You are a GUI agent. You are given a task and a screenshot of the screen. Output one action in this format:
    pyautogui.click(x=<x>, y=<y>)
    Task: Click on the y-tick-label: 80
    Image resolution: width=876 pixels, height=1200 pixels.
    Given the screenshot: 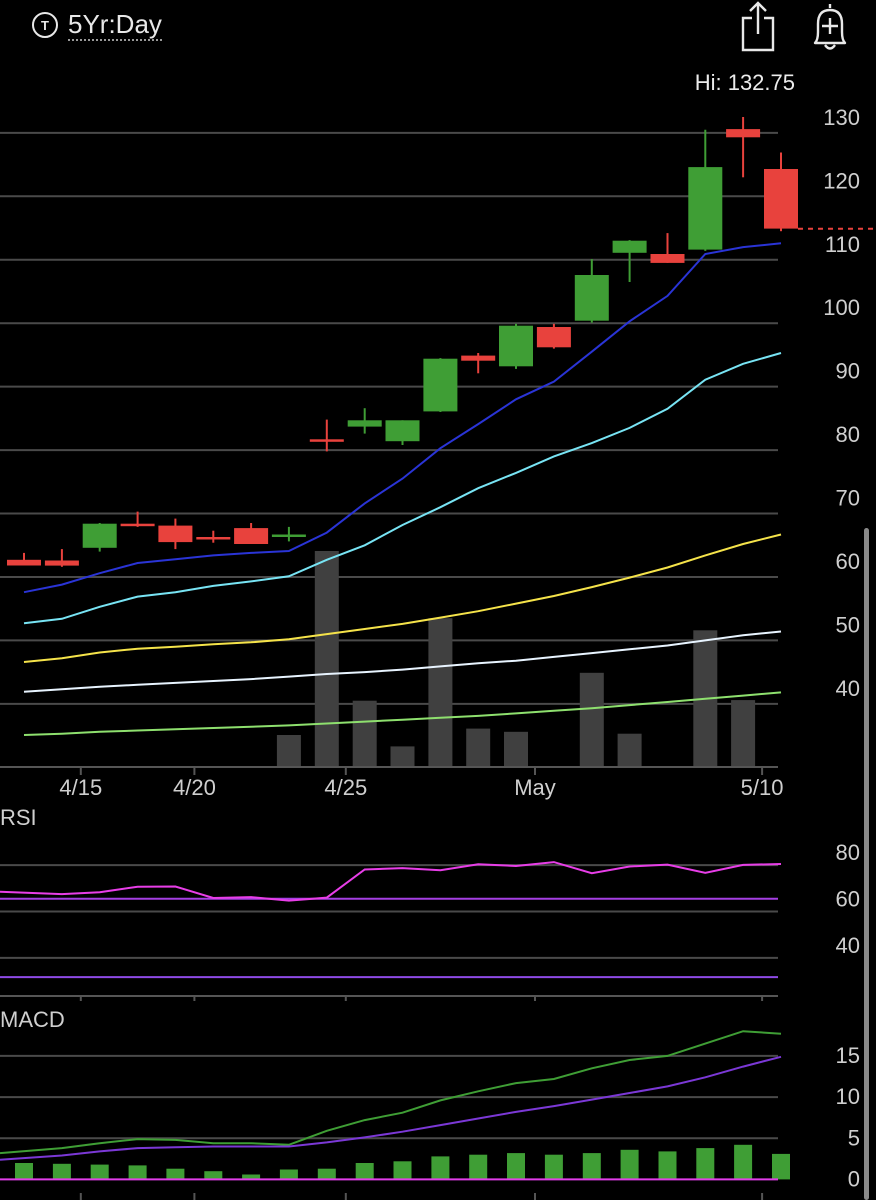 What is the action you would take?
    pyautogui.click(x=848, y=434)
    